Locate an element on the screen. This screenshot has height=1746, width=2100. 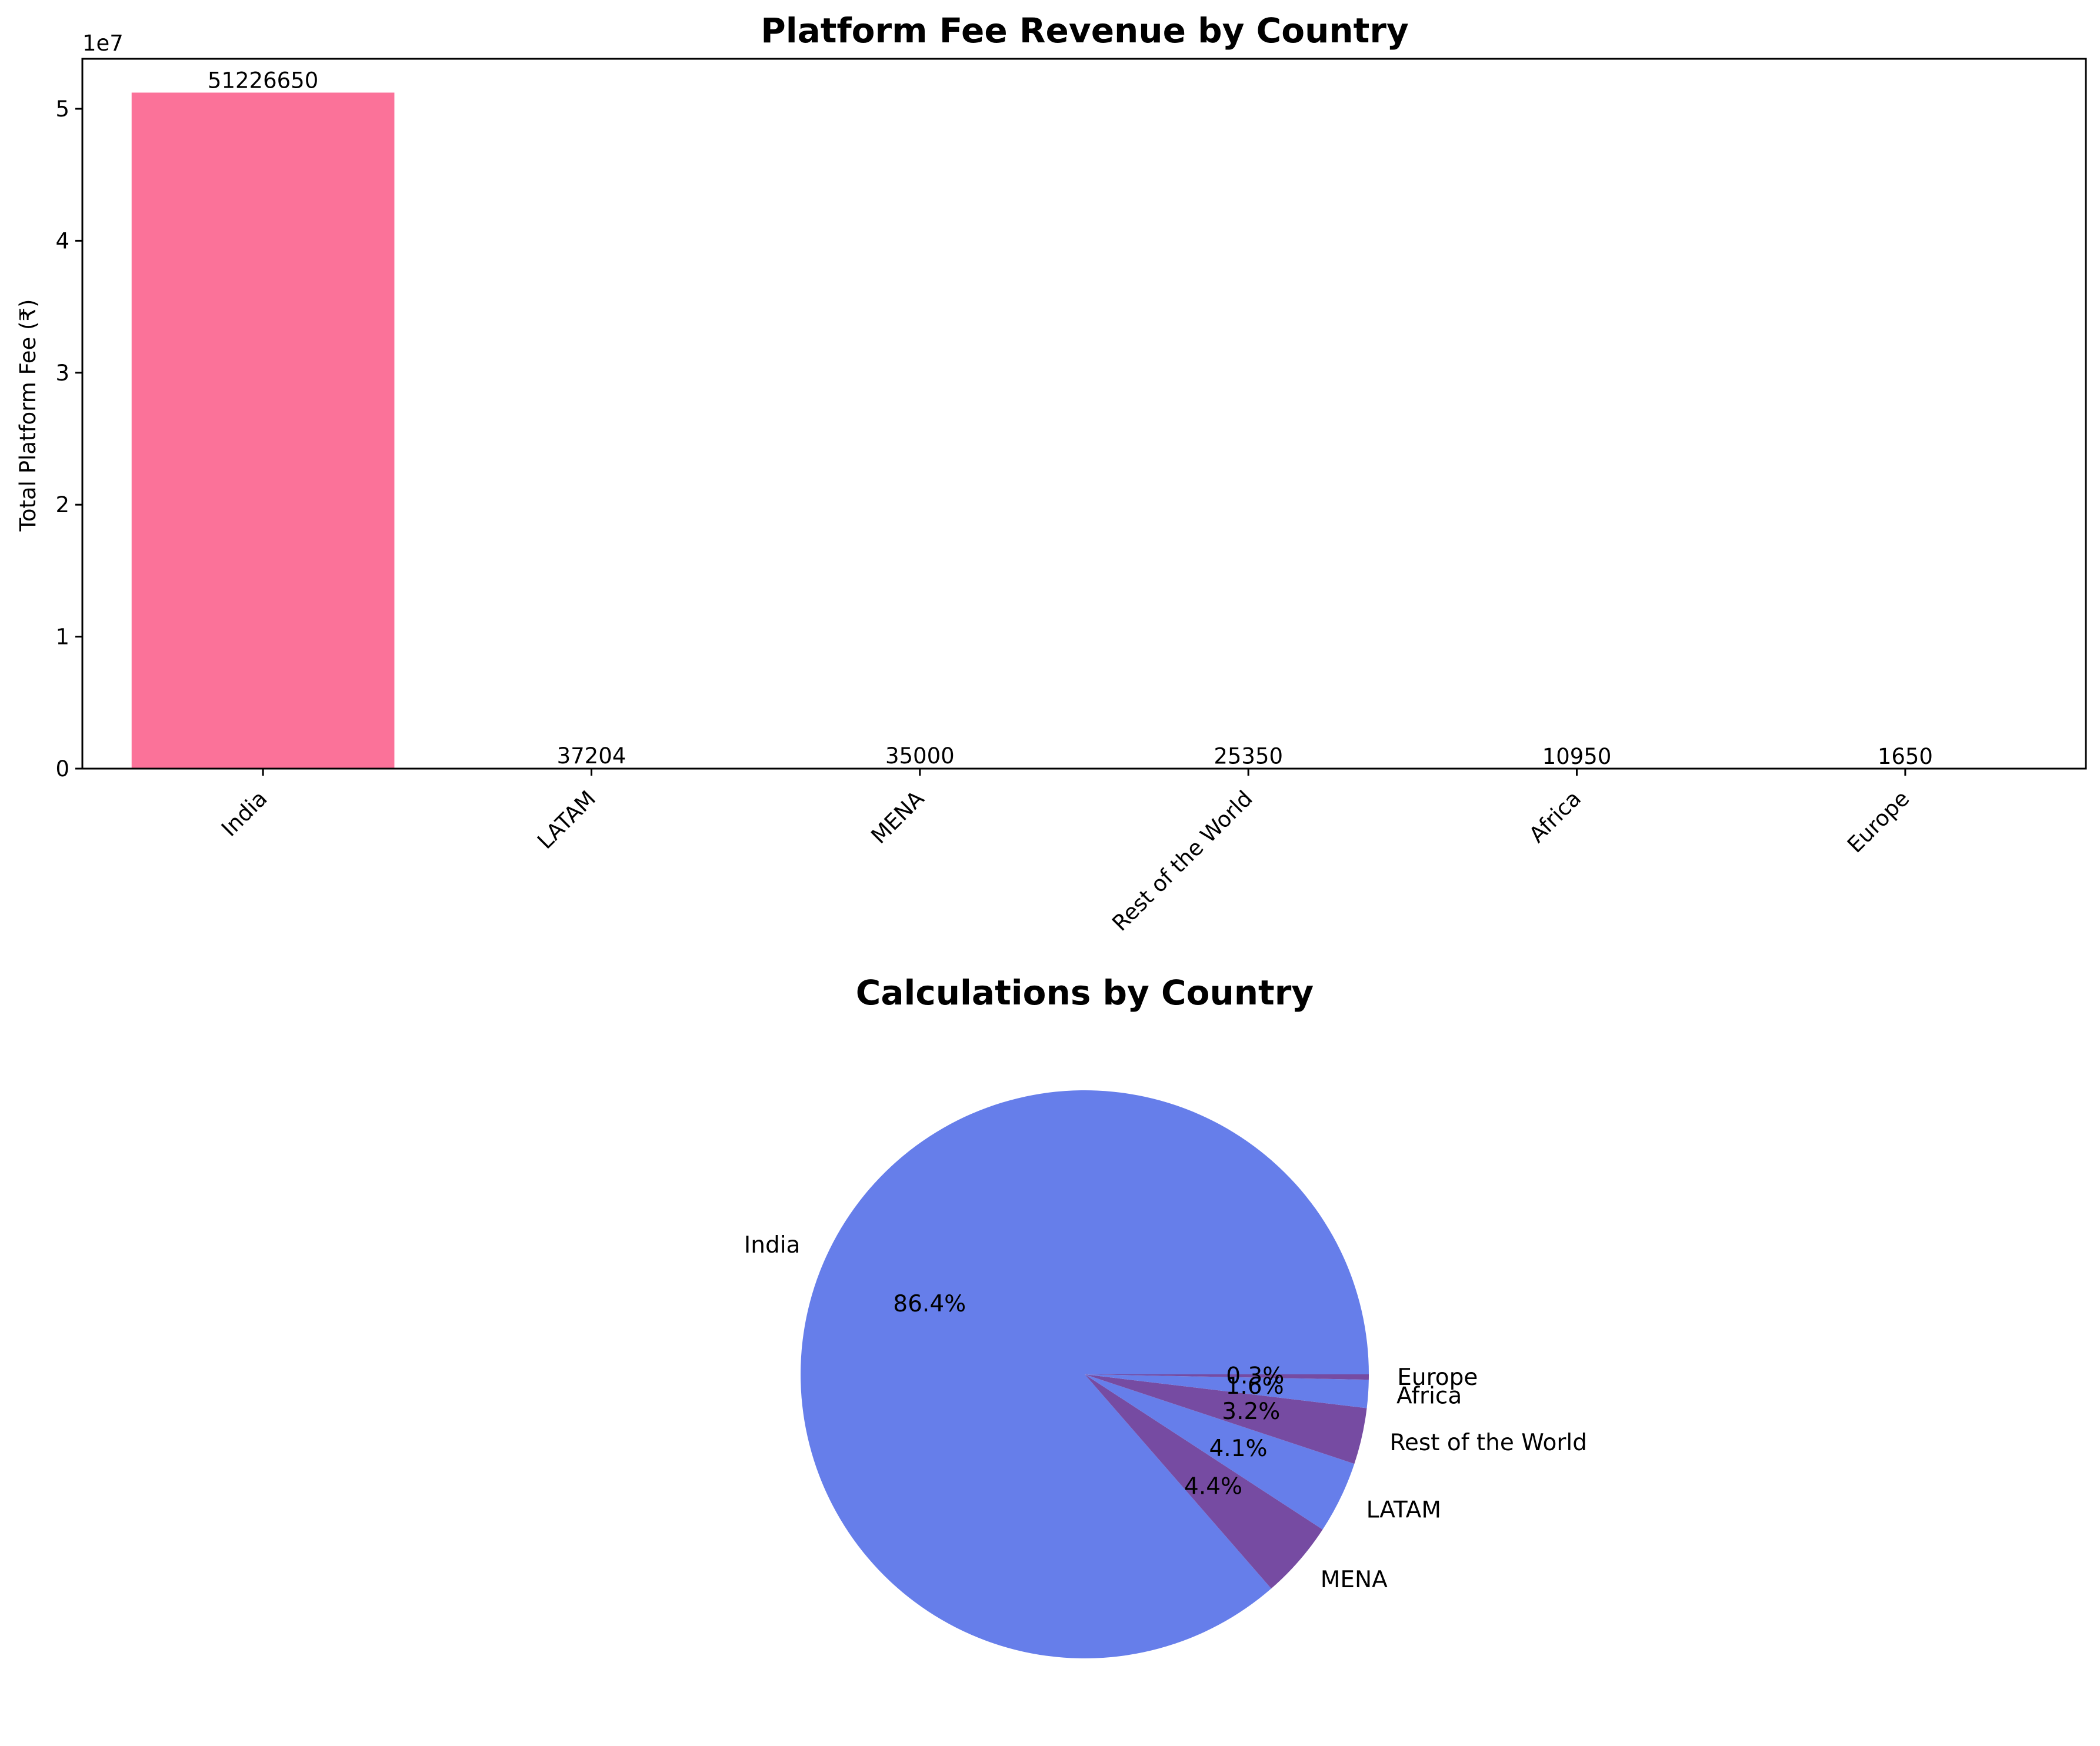
pie-percent-label: 4.4% is located at coordinates (1213, 1486).